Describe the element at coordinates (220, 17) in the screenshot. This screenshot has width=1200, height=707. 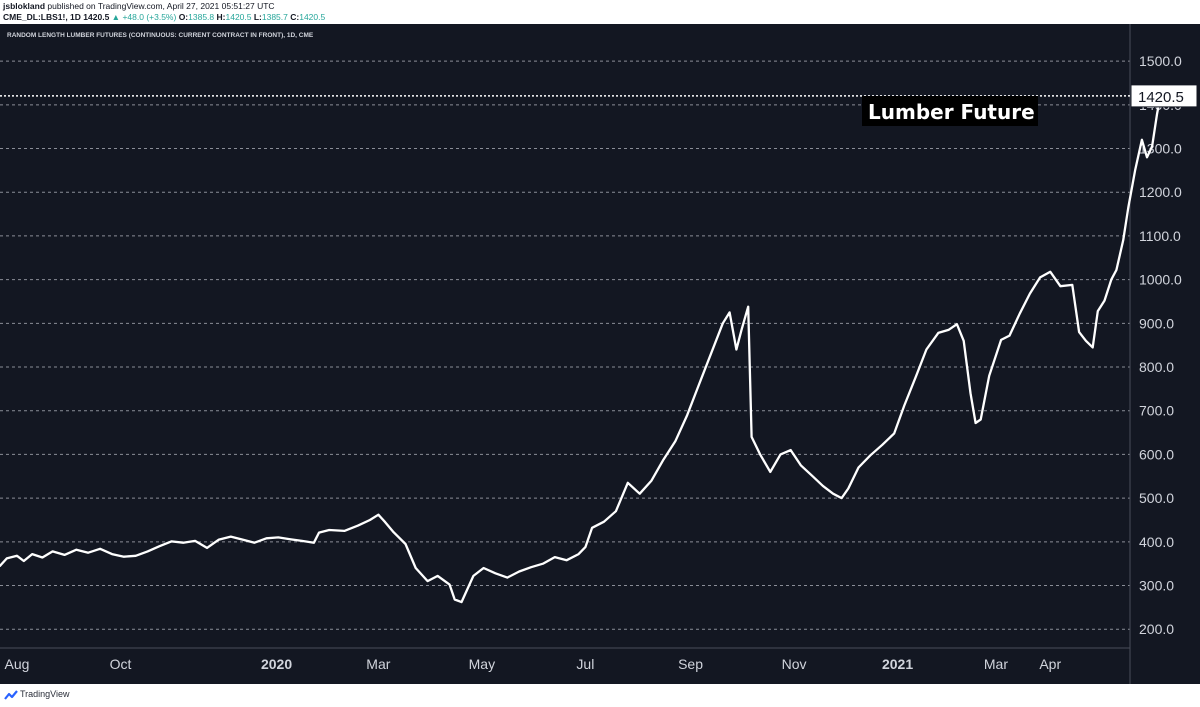
I see `high-label: H:` at that location.